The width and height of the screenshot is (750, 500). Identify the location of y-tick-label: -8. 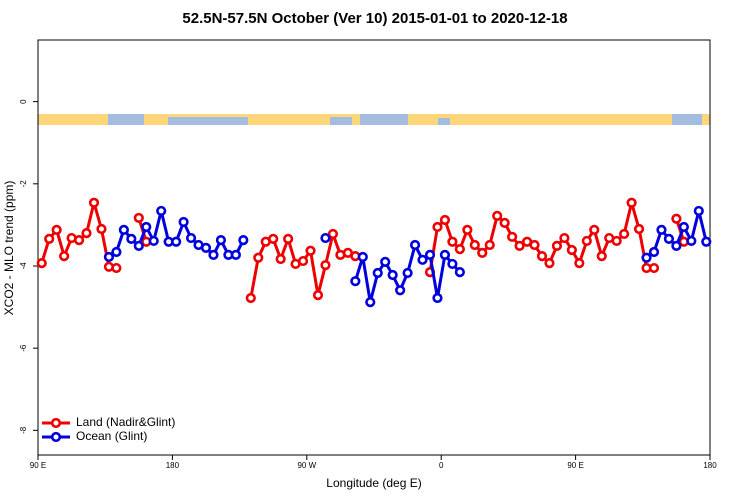
(23, 430).